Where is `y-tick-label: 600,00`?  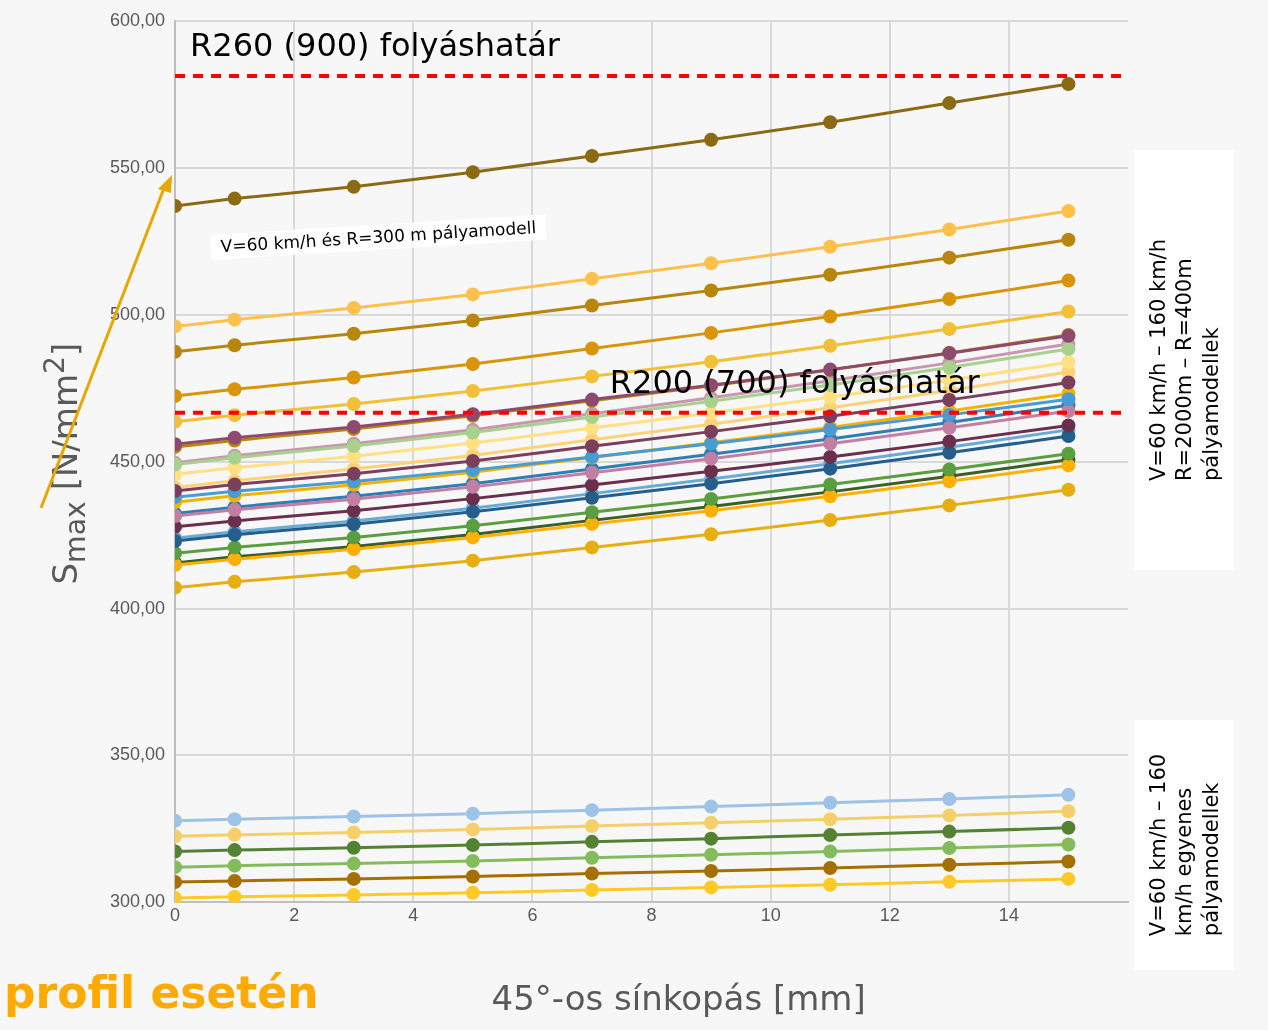
y-tick-label: 600,00 is located at coordinates (137, 19).